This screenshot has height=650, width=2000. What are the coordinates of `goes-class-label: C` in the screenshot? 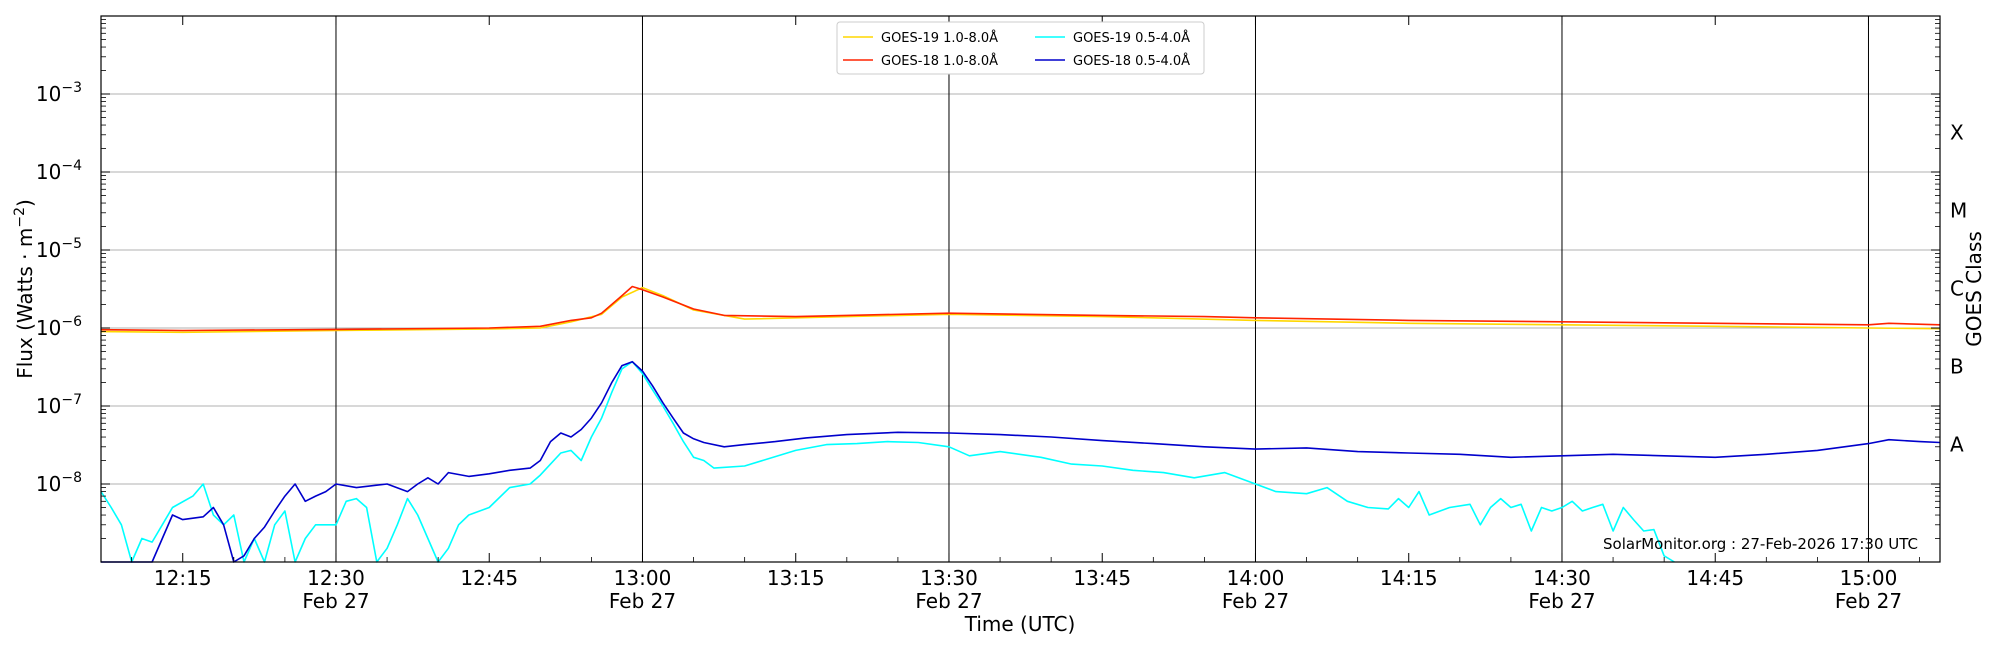 It's located at (1957, 289).